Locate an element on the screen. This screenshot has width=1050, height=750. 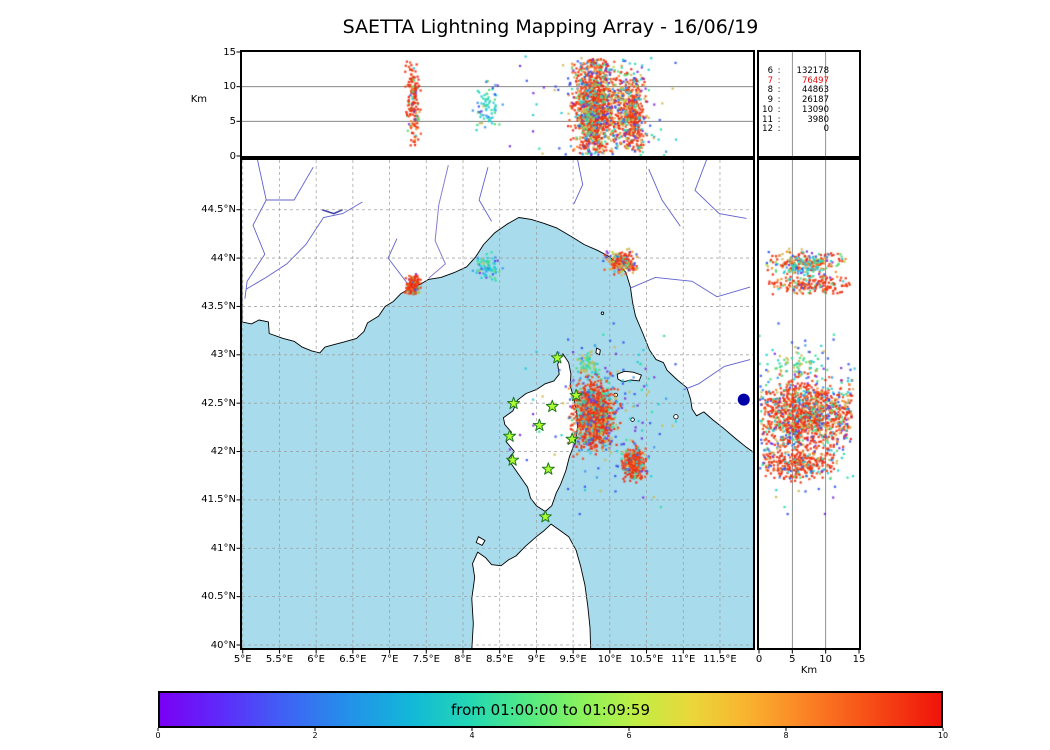
colorbar-tick-label: 4 is located at coordinates (472, 735).